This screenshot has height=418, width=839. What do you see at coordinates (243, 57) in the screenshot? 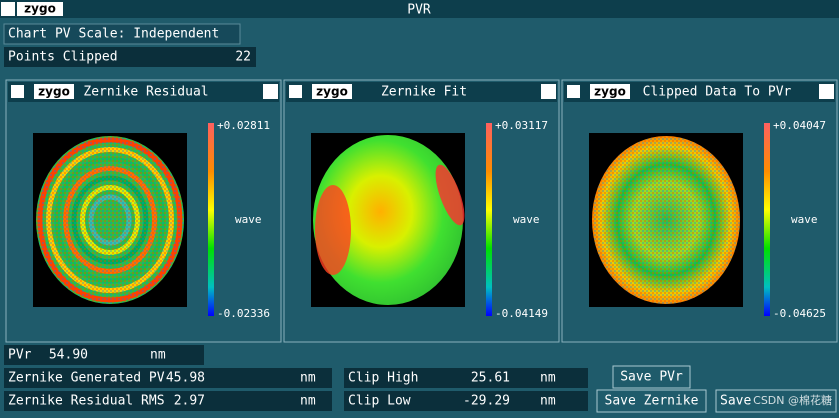
I see `value: 22` at bounding box center [243, 57].